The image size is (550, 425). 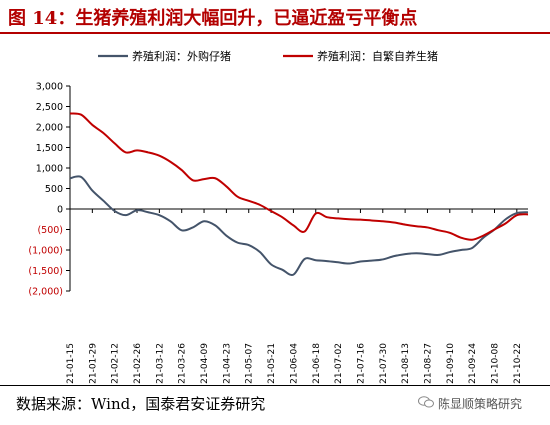 What do you see at coordinates (54, 189) in the screenshot?
I see `y-tick-label: 500` at bounding box center [54, 189].